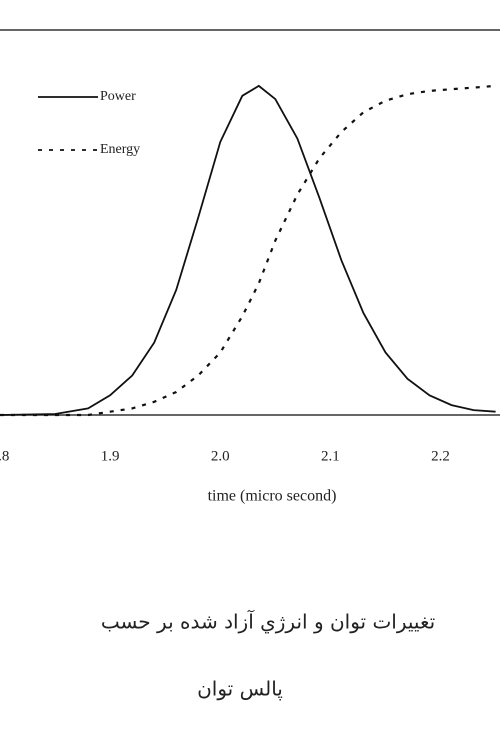  I want to click on legend-label: Energy, so click(120, 149).